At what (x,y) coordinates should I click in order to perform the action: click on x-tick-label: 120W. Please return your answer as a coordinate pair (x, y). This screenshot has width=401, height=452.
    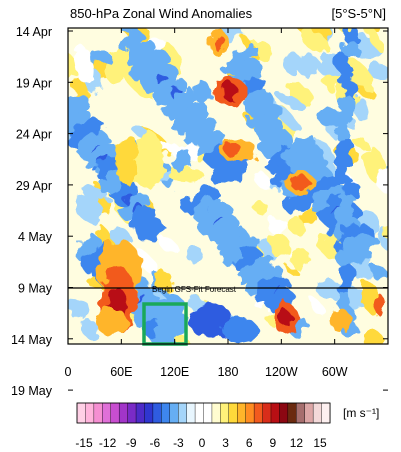
    Looking at the image, I should click on (281, 372).